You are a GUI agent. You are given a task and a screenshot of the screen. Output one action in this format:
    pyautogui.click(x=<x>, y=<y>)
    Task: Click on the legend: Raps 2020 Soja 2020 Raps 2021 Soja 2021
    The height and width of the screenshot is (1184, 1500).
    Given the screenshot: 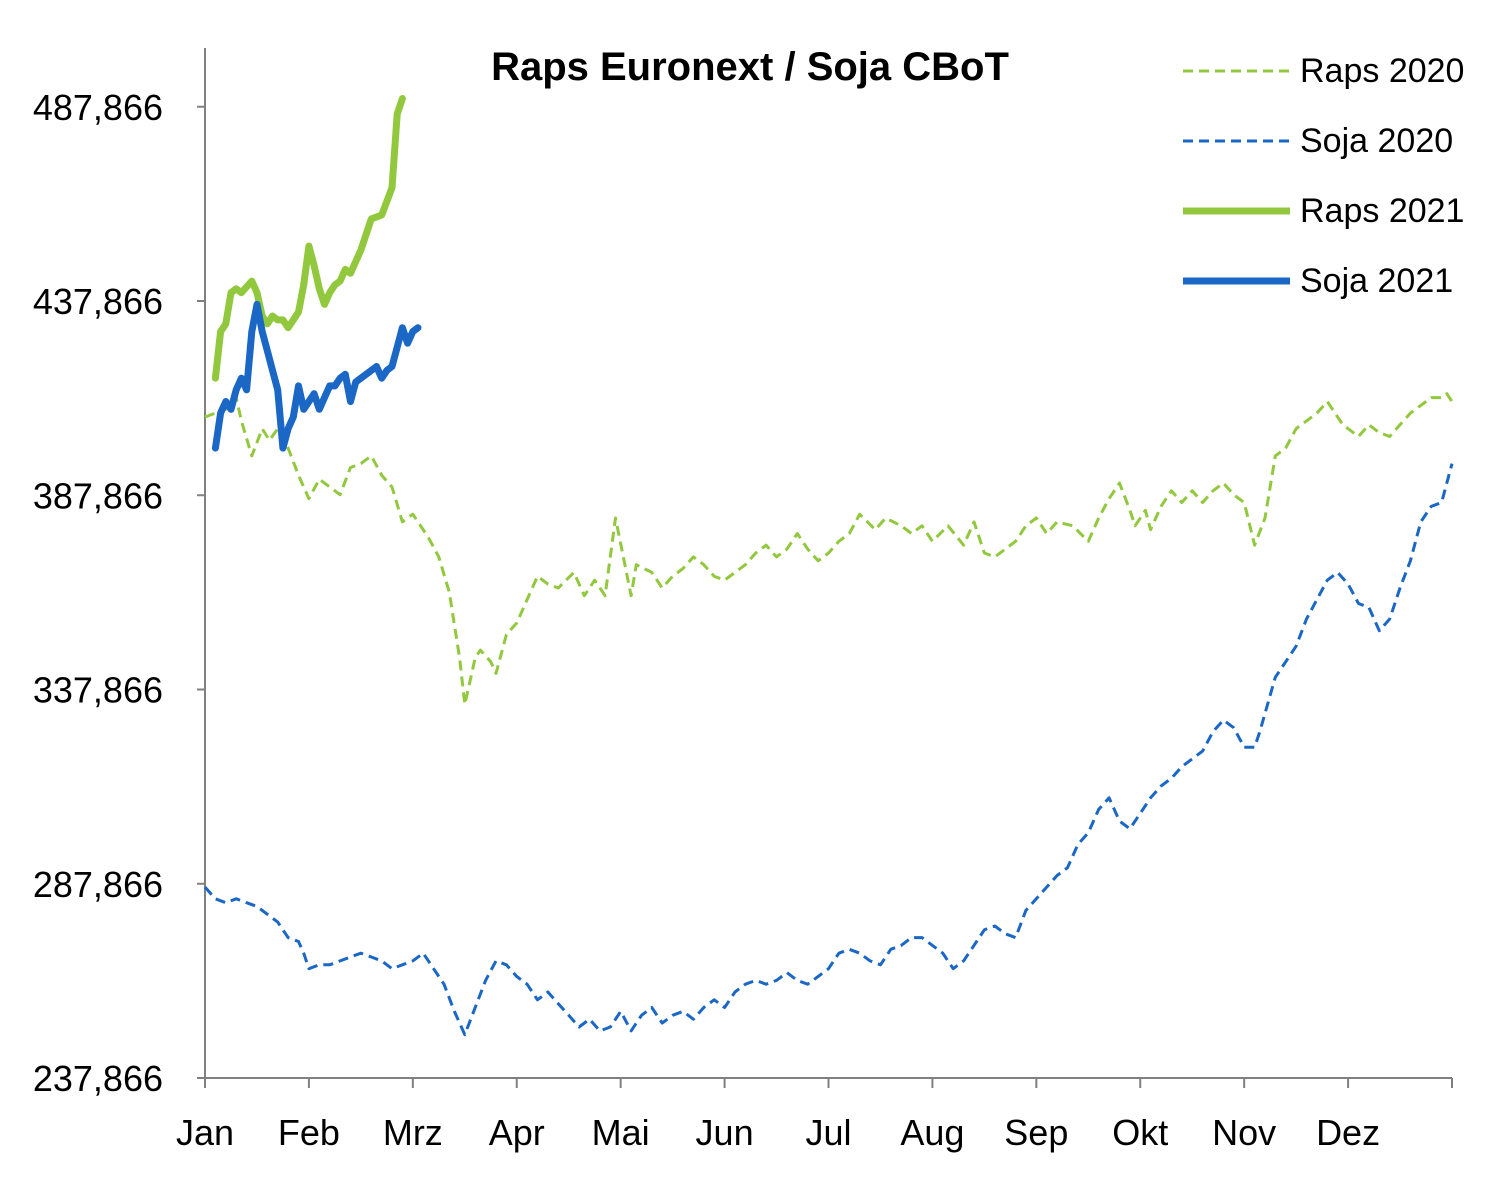 What is the action you would take?
    pyautogui.click(x=1323, y=176)
    